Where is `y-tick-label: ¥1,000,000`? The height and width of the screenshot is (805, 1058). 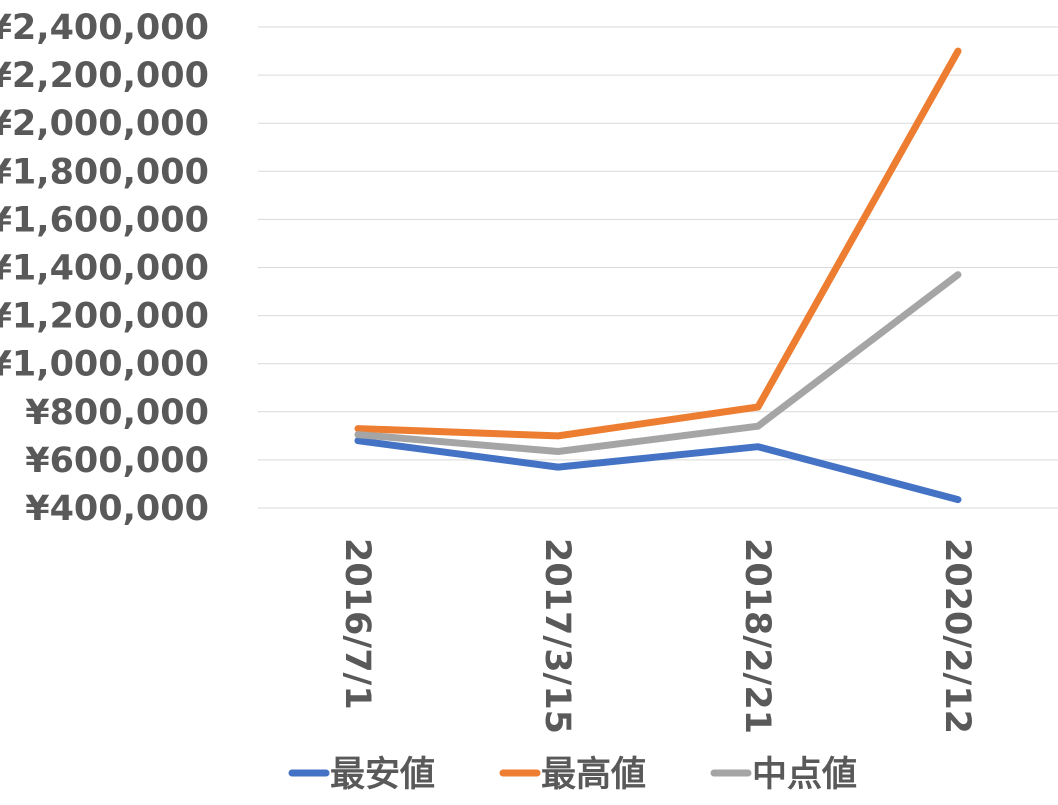 y-tick-label: ¥1,000,000 is located at coordinates (104, 365).